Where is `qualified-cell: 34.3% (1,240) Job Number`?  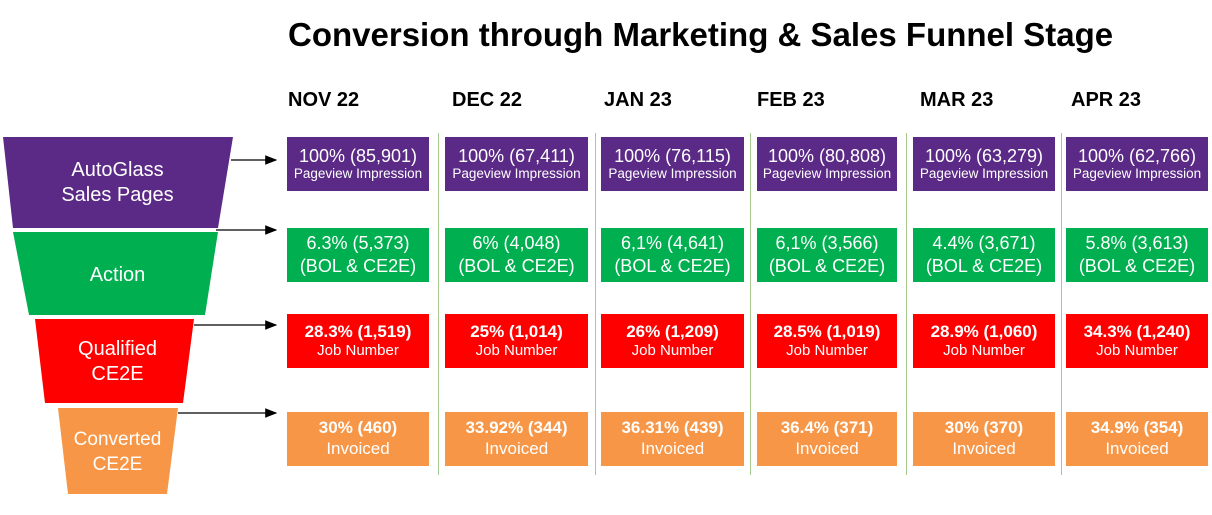 qualified-cell: 34.3% (1,240) Job Number is located at coordinates (1137, 341).